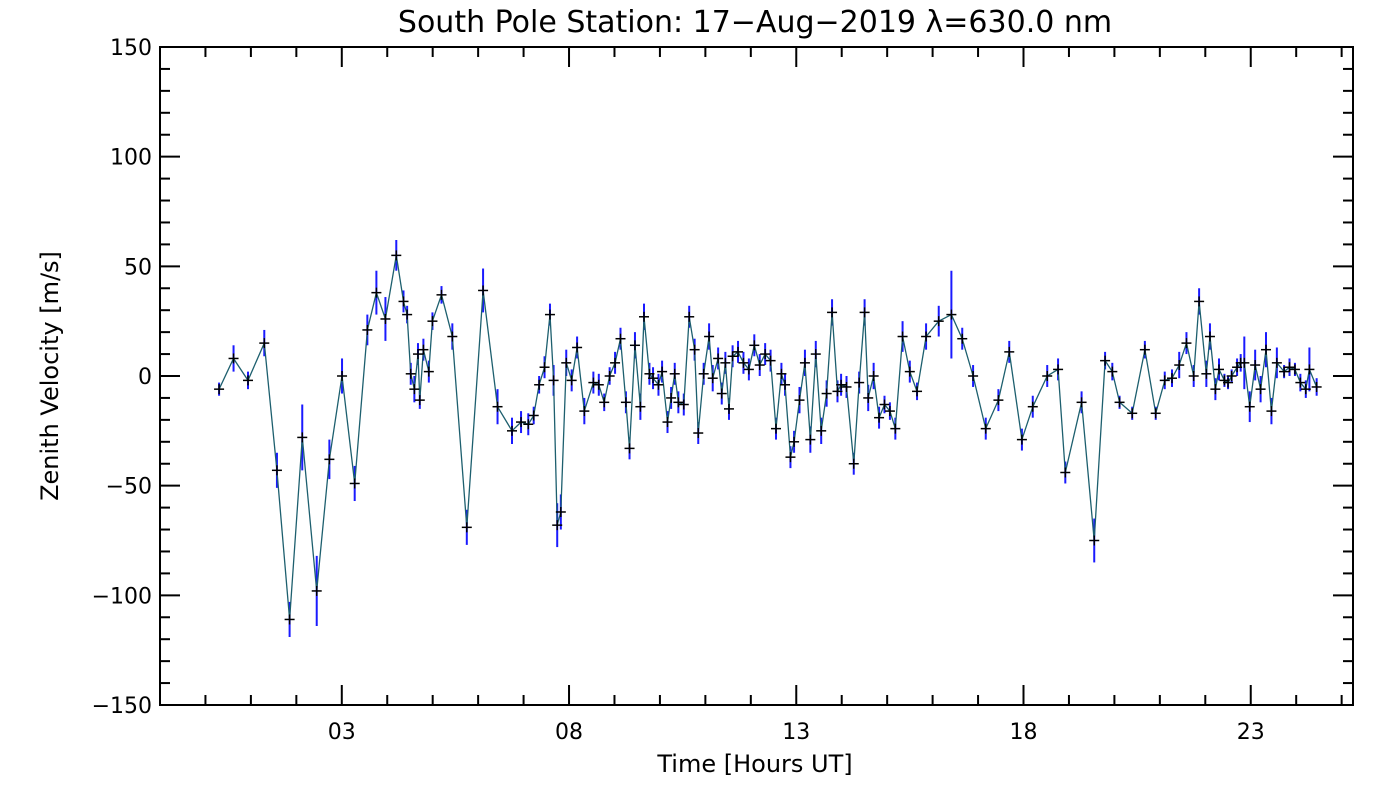 This screenshot has width=1400, height=800. What do you see at coordinates (1251, 732) in the screenshot?
I see `x-tick-label: 23` at bounding box center [1251, 732].